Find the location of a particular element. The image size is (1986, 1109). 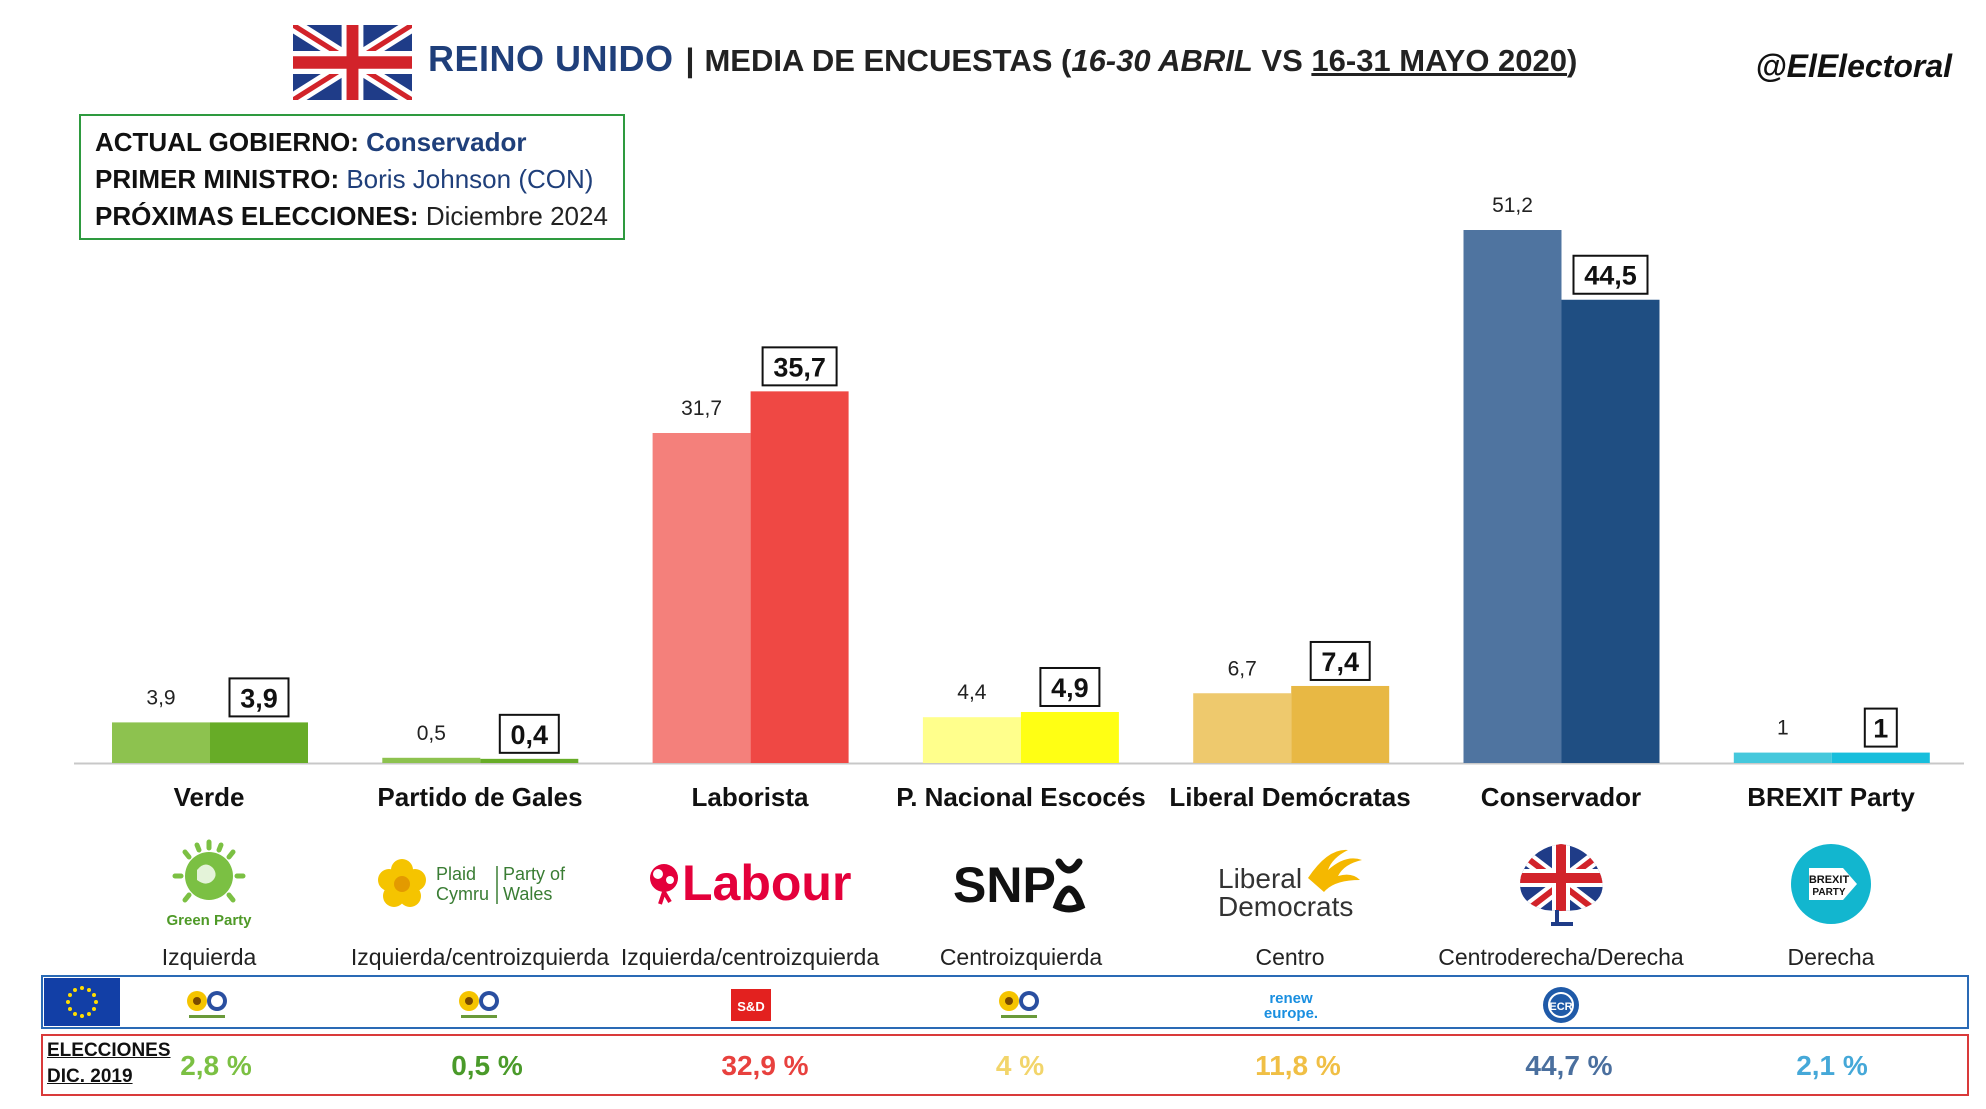

prime-minister-row: PRIMER MINISTRO: Boris Johnson (CON) is located at coordinates (352, 179).